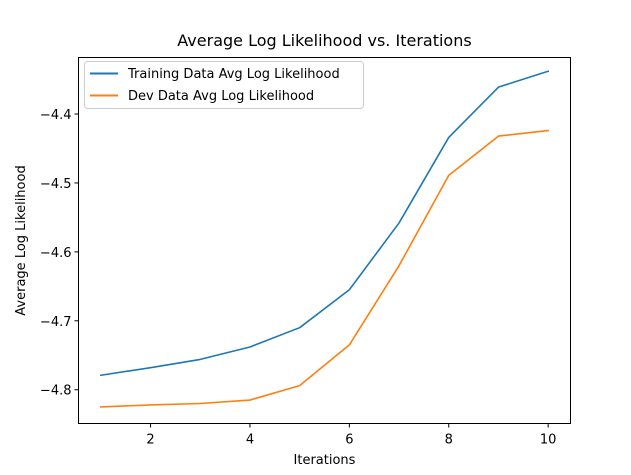 This screenshot has width=631, height=475. I want to click on x-tick-label: 8, so click(449, 440).